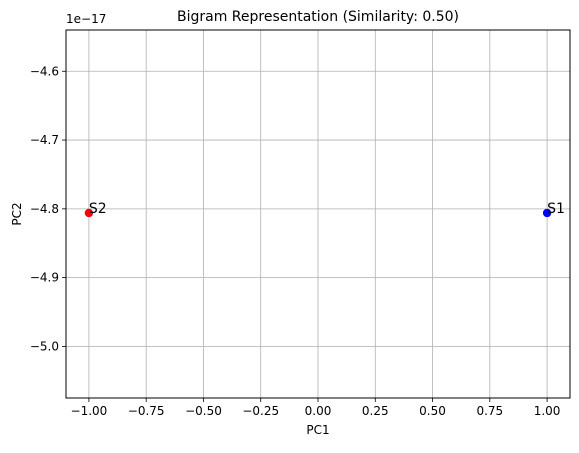  I want to click on x-tick-label: 0.00, so click(318, 411).